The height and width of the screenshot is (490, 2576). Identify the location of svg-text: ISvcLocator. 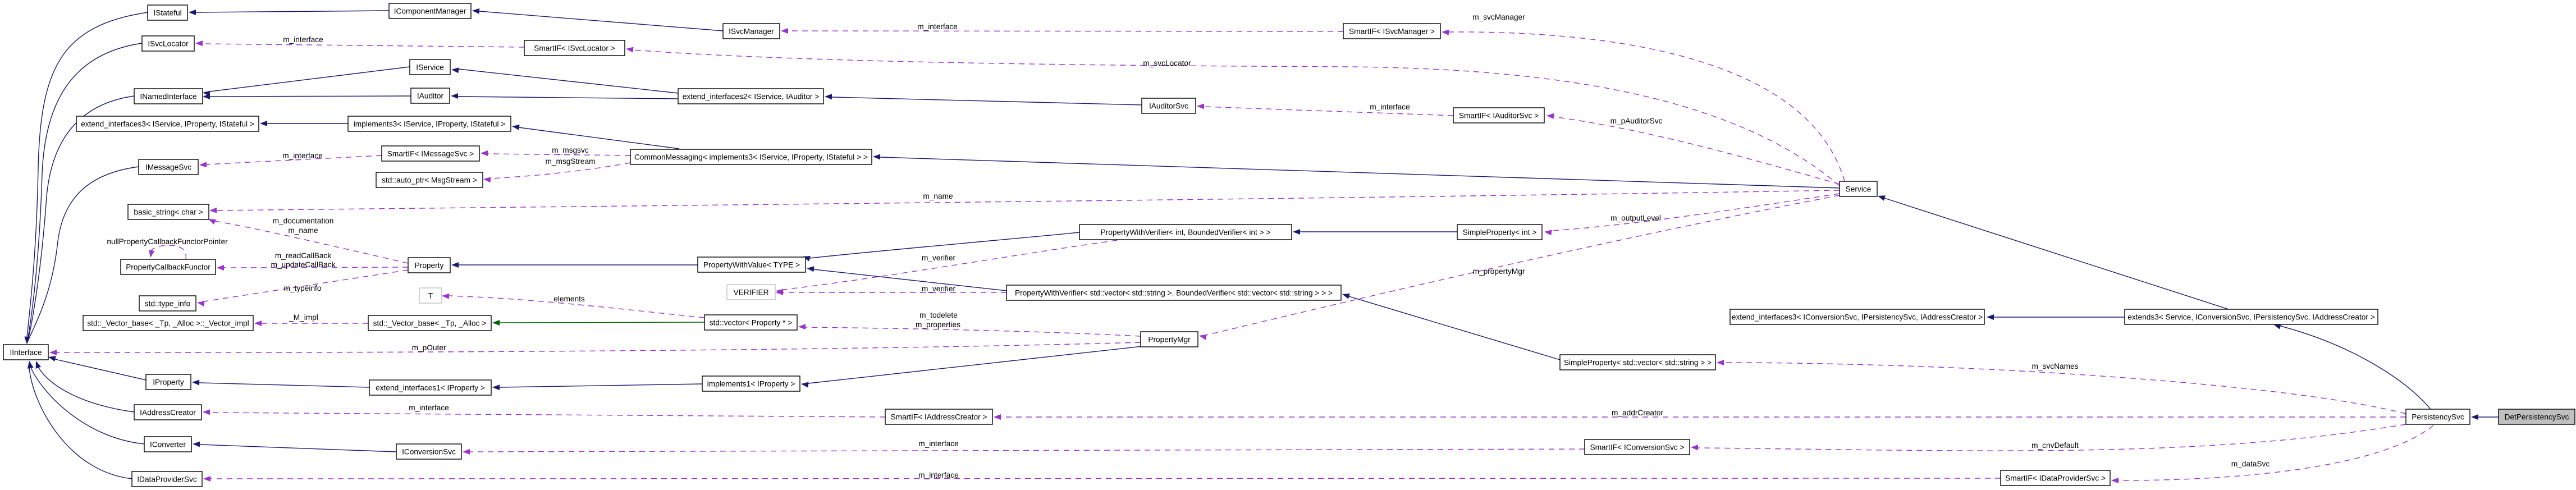
(168, 44).